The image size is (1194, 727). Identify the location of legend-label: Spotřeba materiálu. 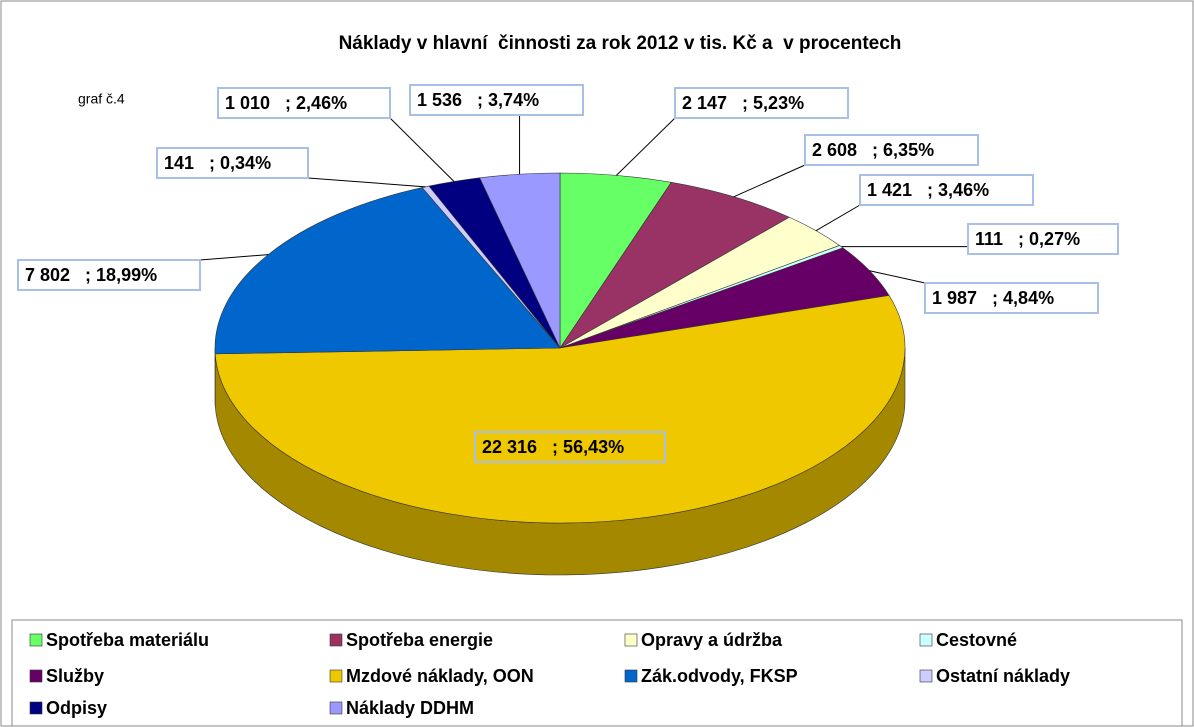
(127, 640).